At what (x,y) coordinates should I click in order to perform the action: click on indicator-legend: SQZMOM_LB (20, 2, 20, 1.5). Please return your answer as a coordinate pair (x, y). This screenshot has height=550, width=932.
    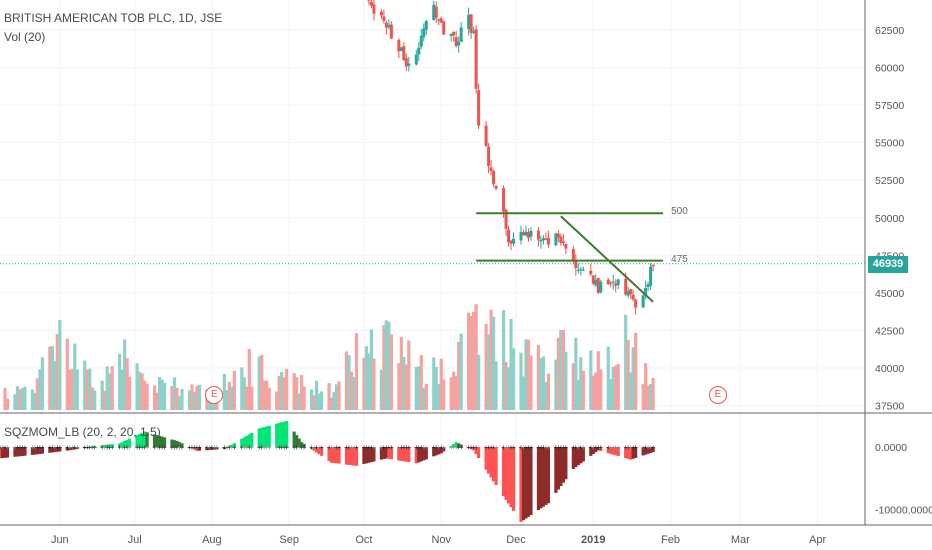
    Looking at the image, I should click on (82, 432).